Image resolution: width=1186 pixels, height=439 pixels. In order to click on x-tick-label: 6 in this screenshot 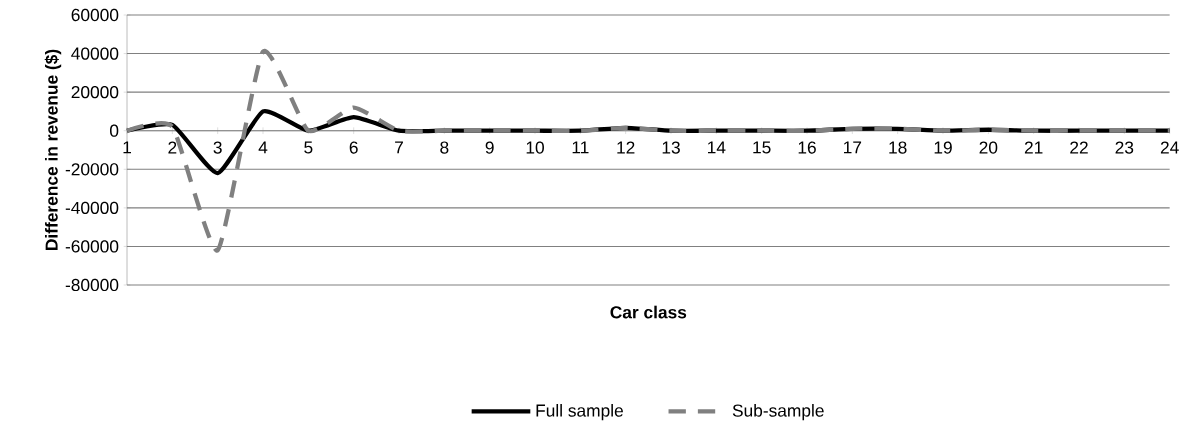, I will do `click(353, 147)`.